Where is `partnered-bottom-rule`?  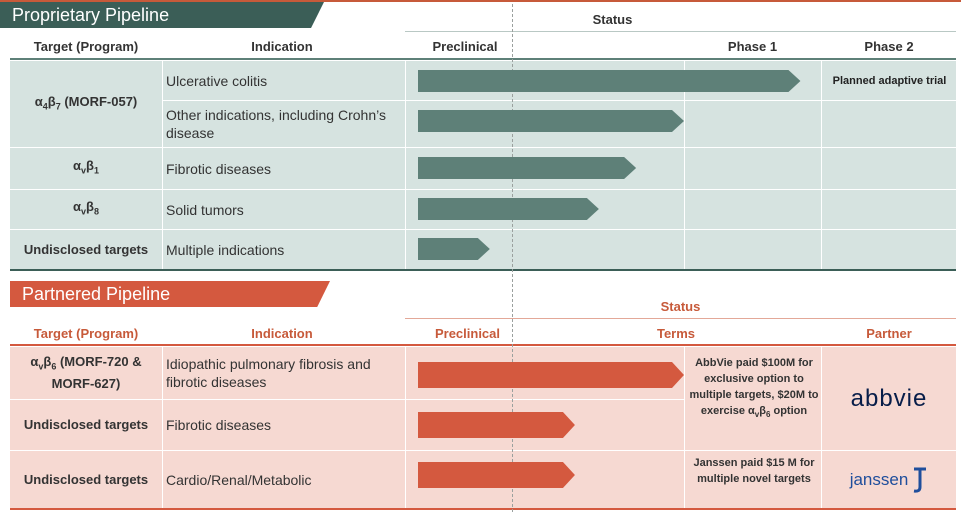 partnered-bottom-rule is located at coordinates (483, 509).